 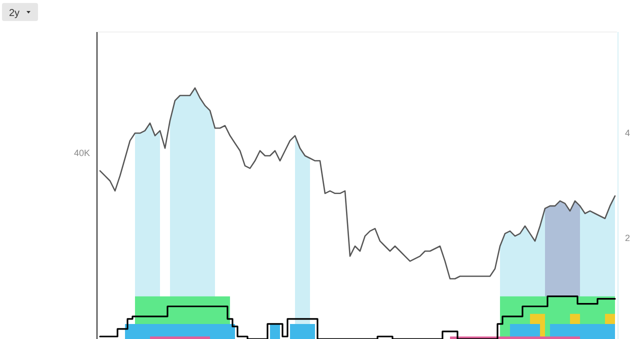 I want to click on text: 4, so click(x=627, y=133).